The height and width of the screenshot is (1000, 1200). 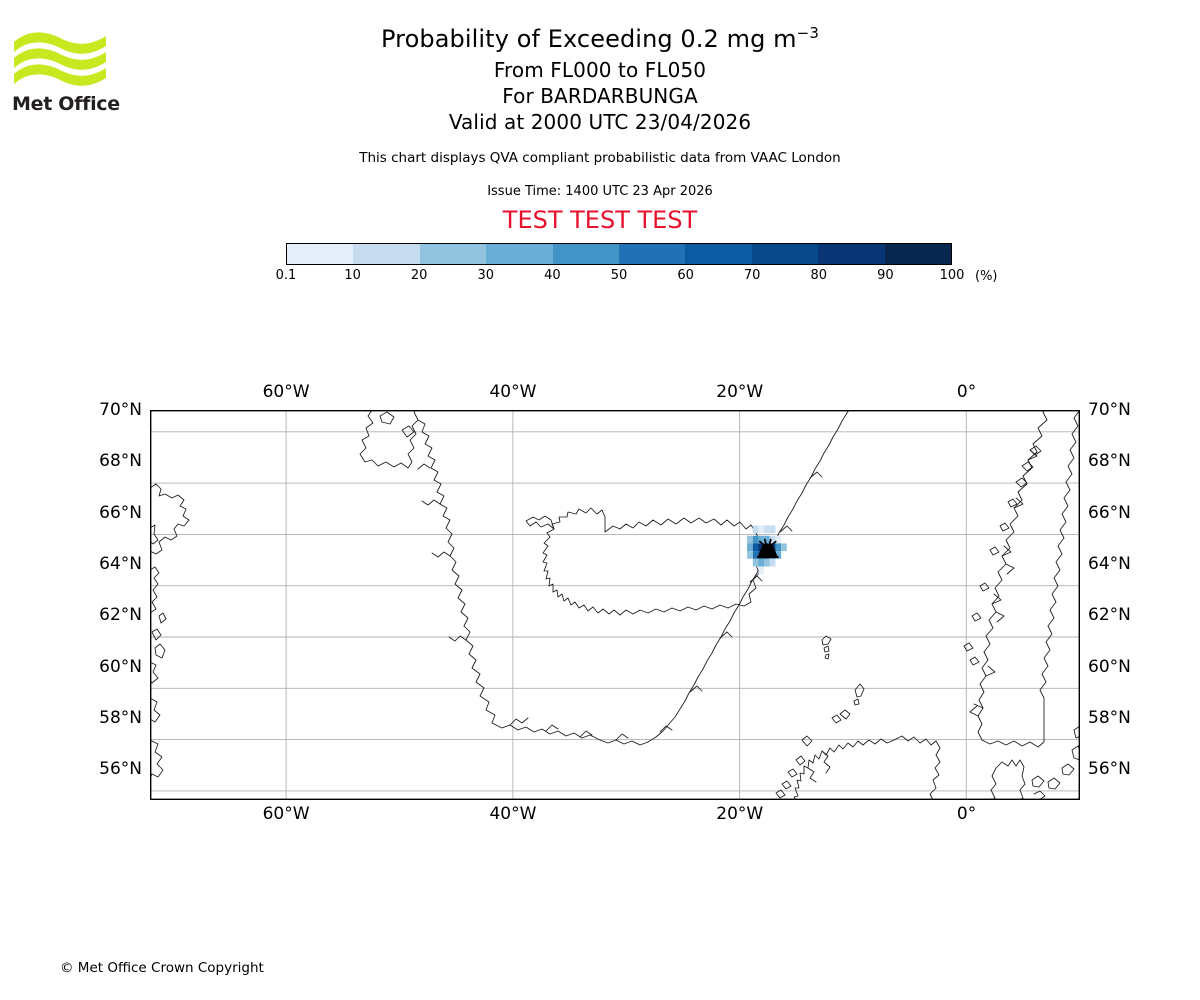 I want to click on met-office-logo: Met Office, so click(x=67, y=68).